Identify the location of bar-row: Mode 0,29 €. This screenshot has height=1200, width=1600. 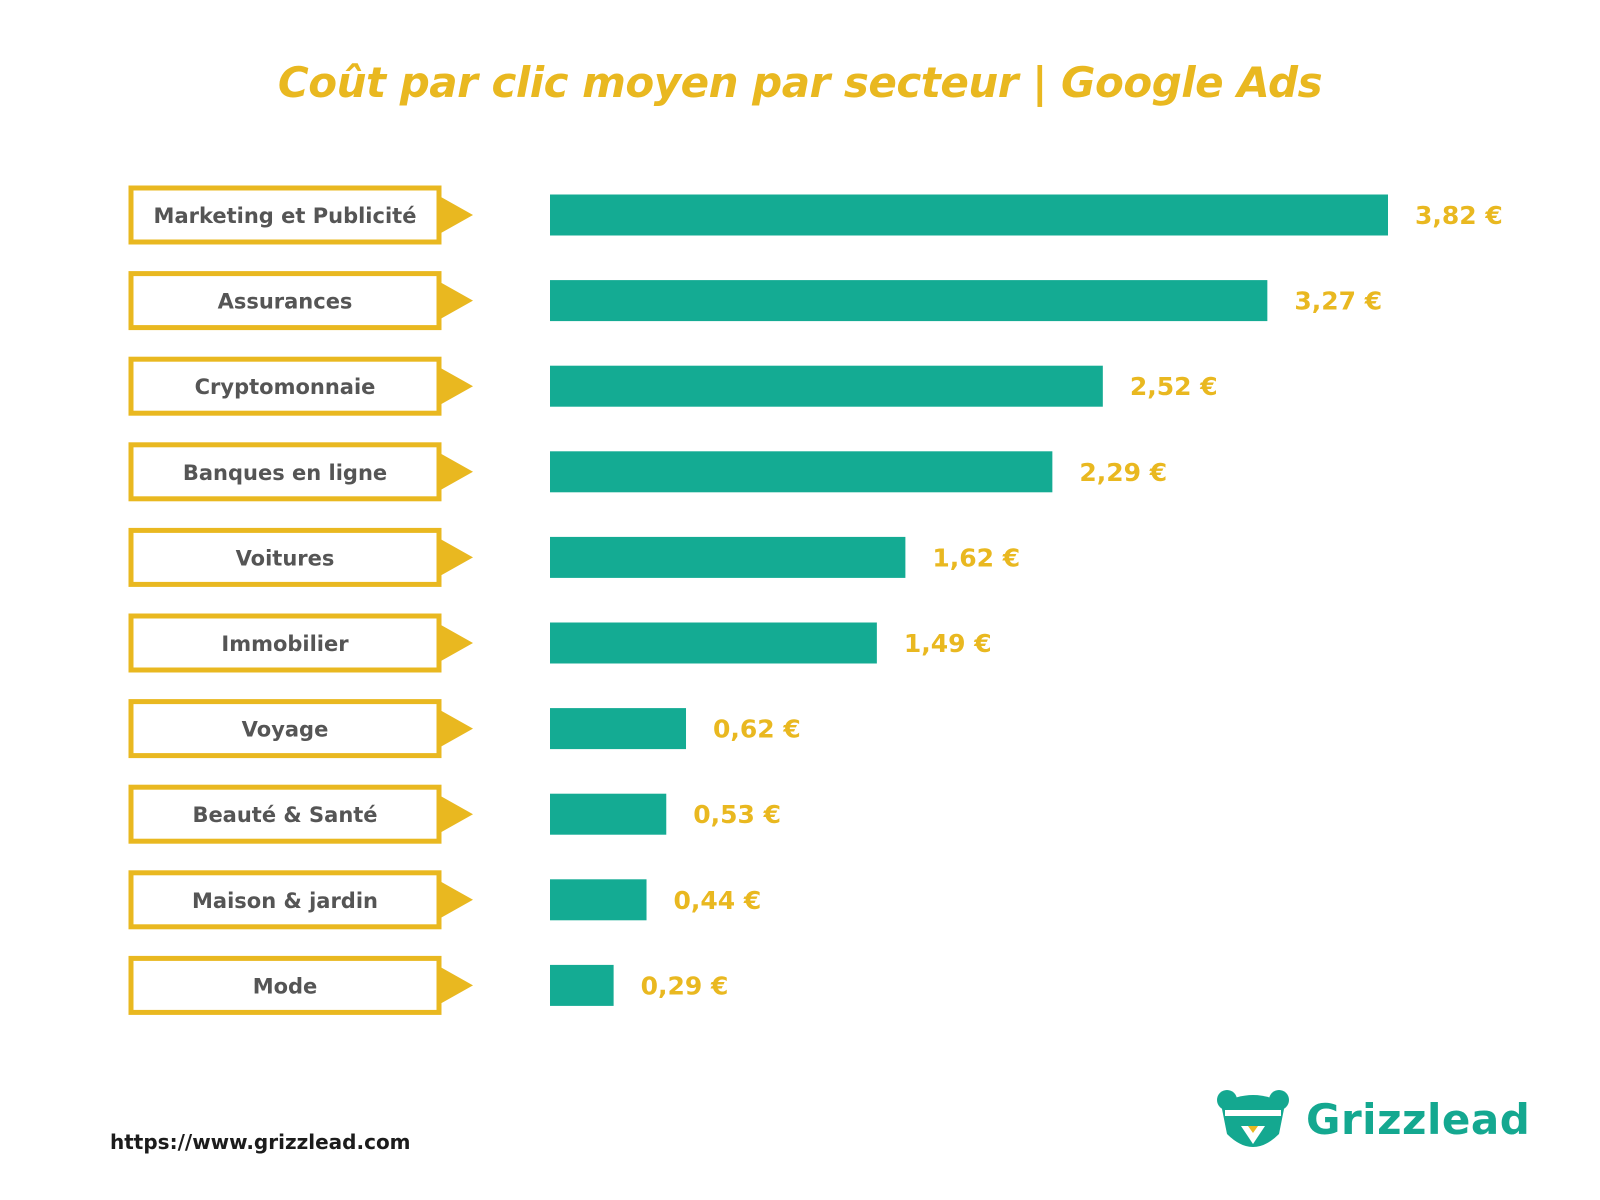
(428, 985).